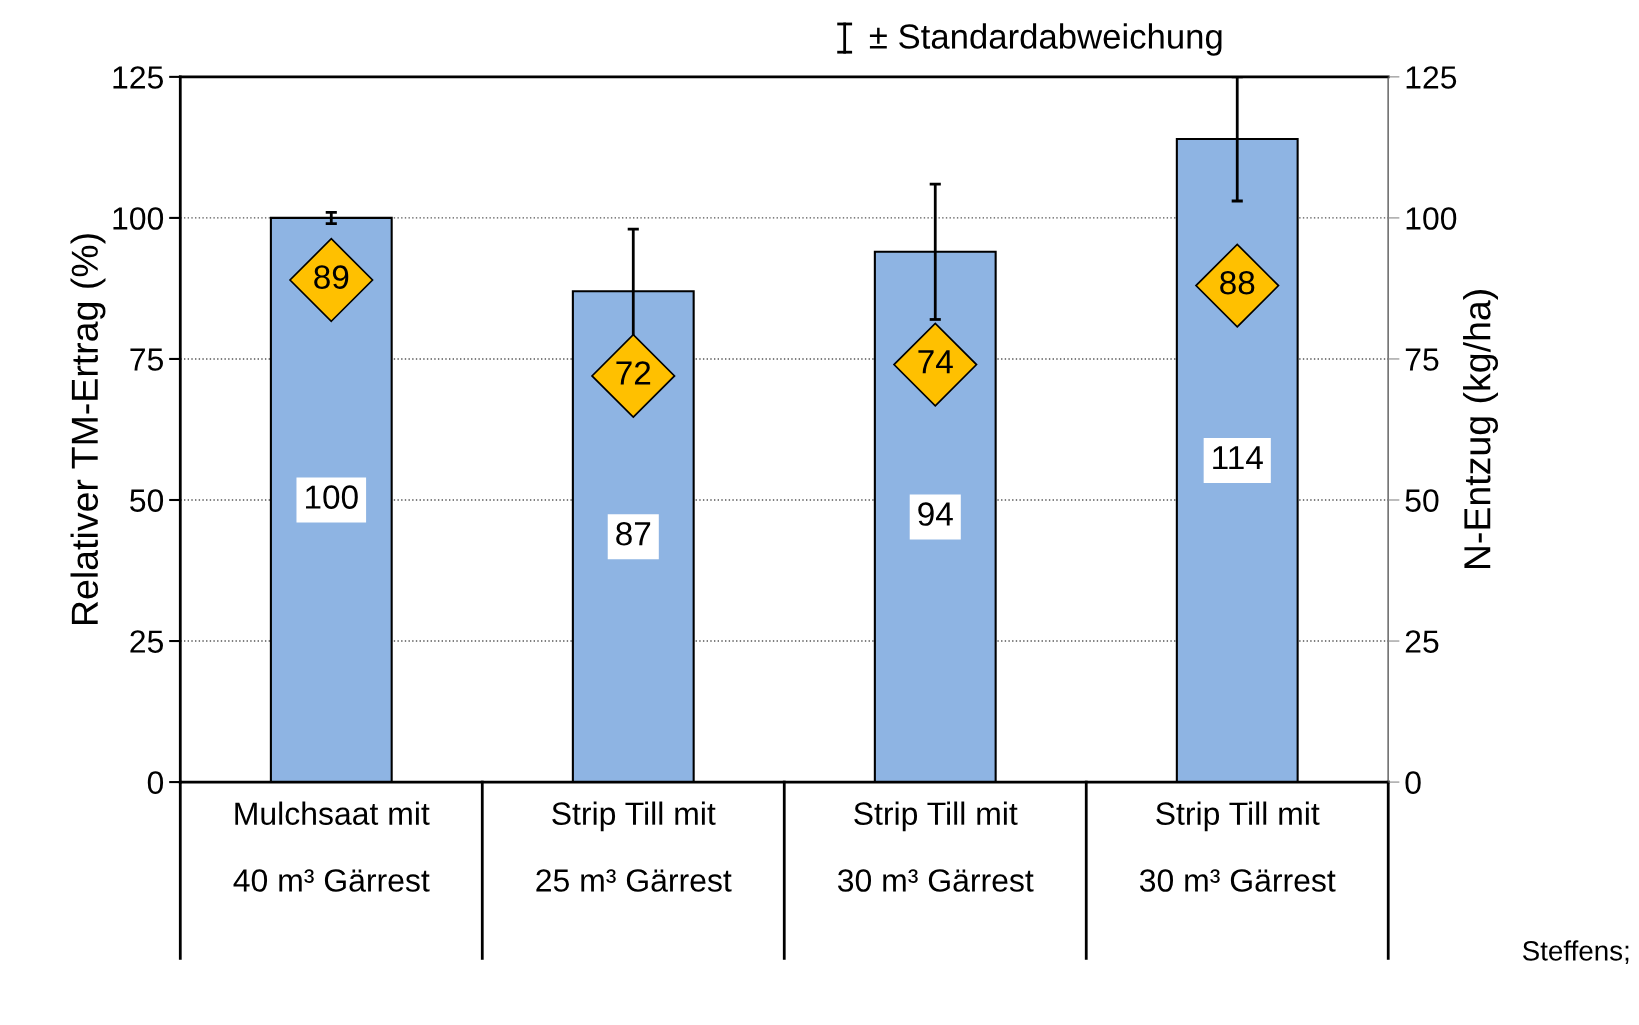 The height and width of the screenshot is (1025, 1639). Describe the element at coordinates (634, 846) in the screenshot. I see `x-tick-label: Strip Till mit 25 m³ Gärrest` at that location.